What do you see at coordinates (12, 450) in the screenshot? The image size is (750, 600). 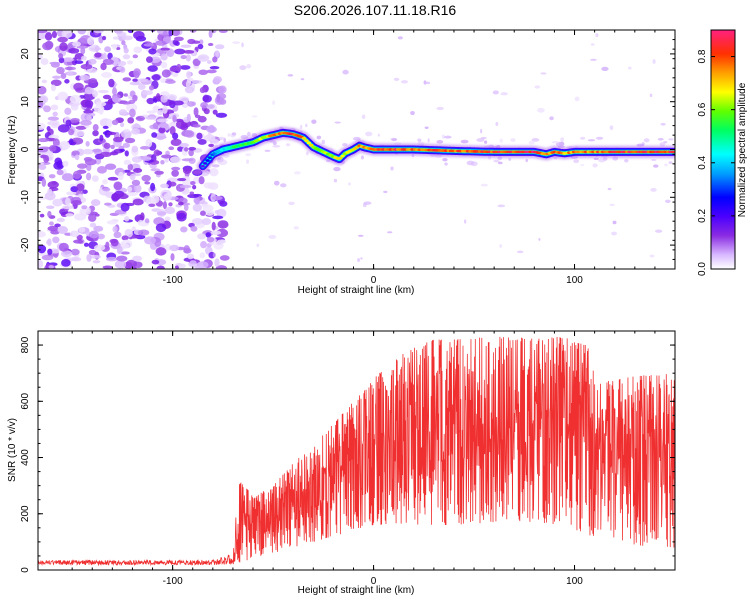 I see `snr-y-label: SNR (10 * v/v)` at bounding box center [12, 450].